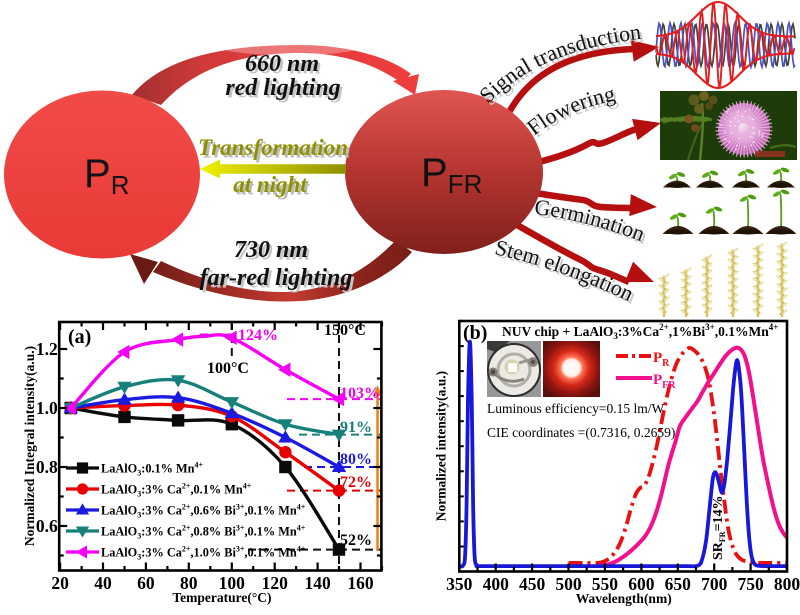  What do you see at coordinates (475, 333) in the screenshot?
I see `svg-text: (b)` at bounding box center [475, 333].